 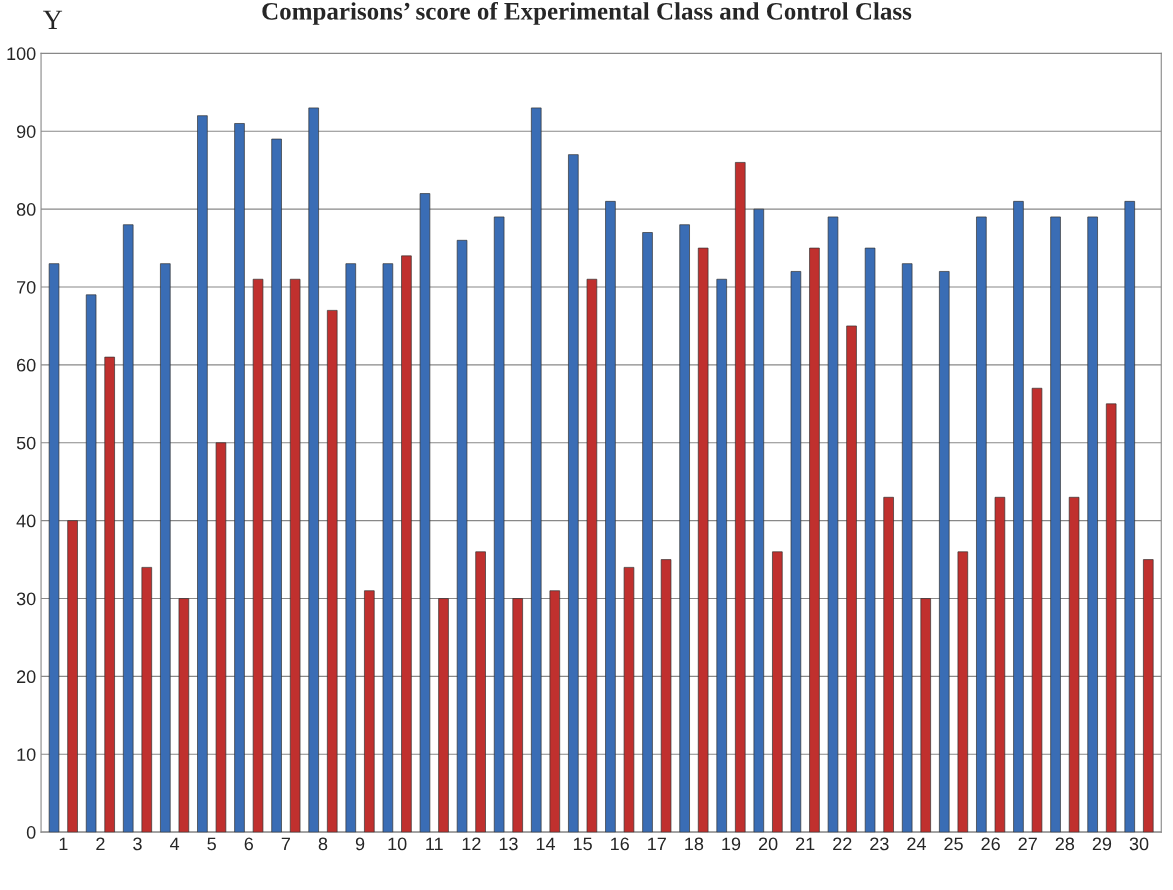 I want to click on x-tick-label: 1, so click(x=63, y=844).